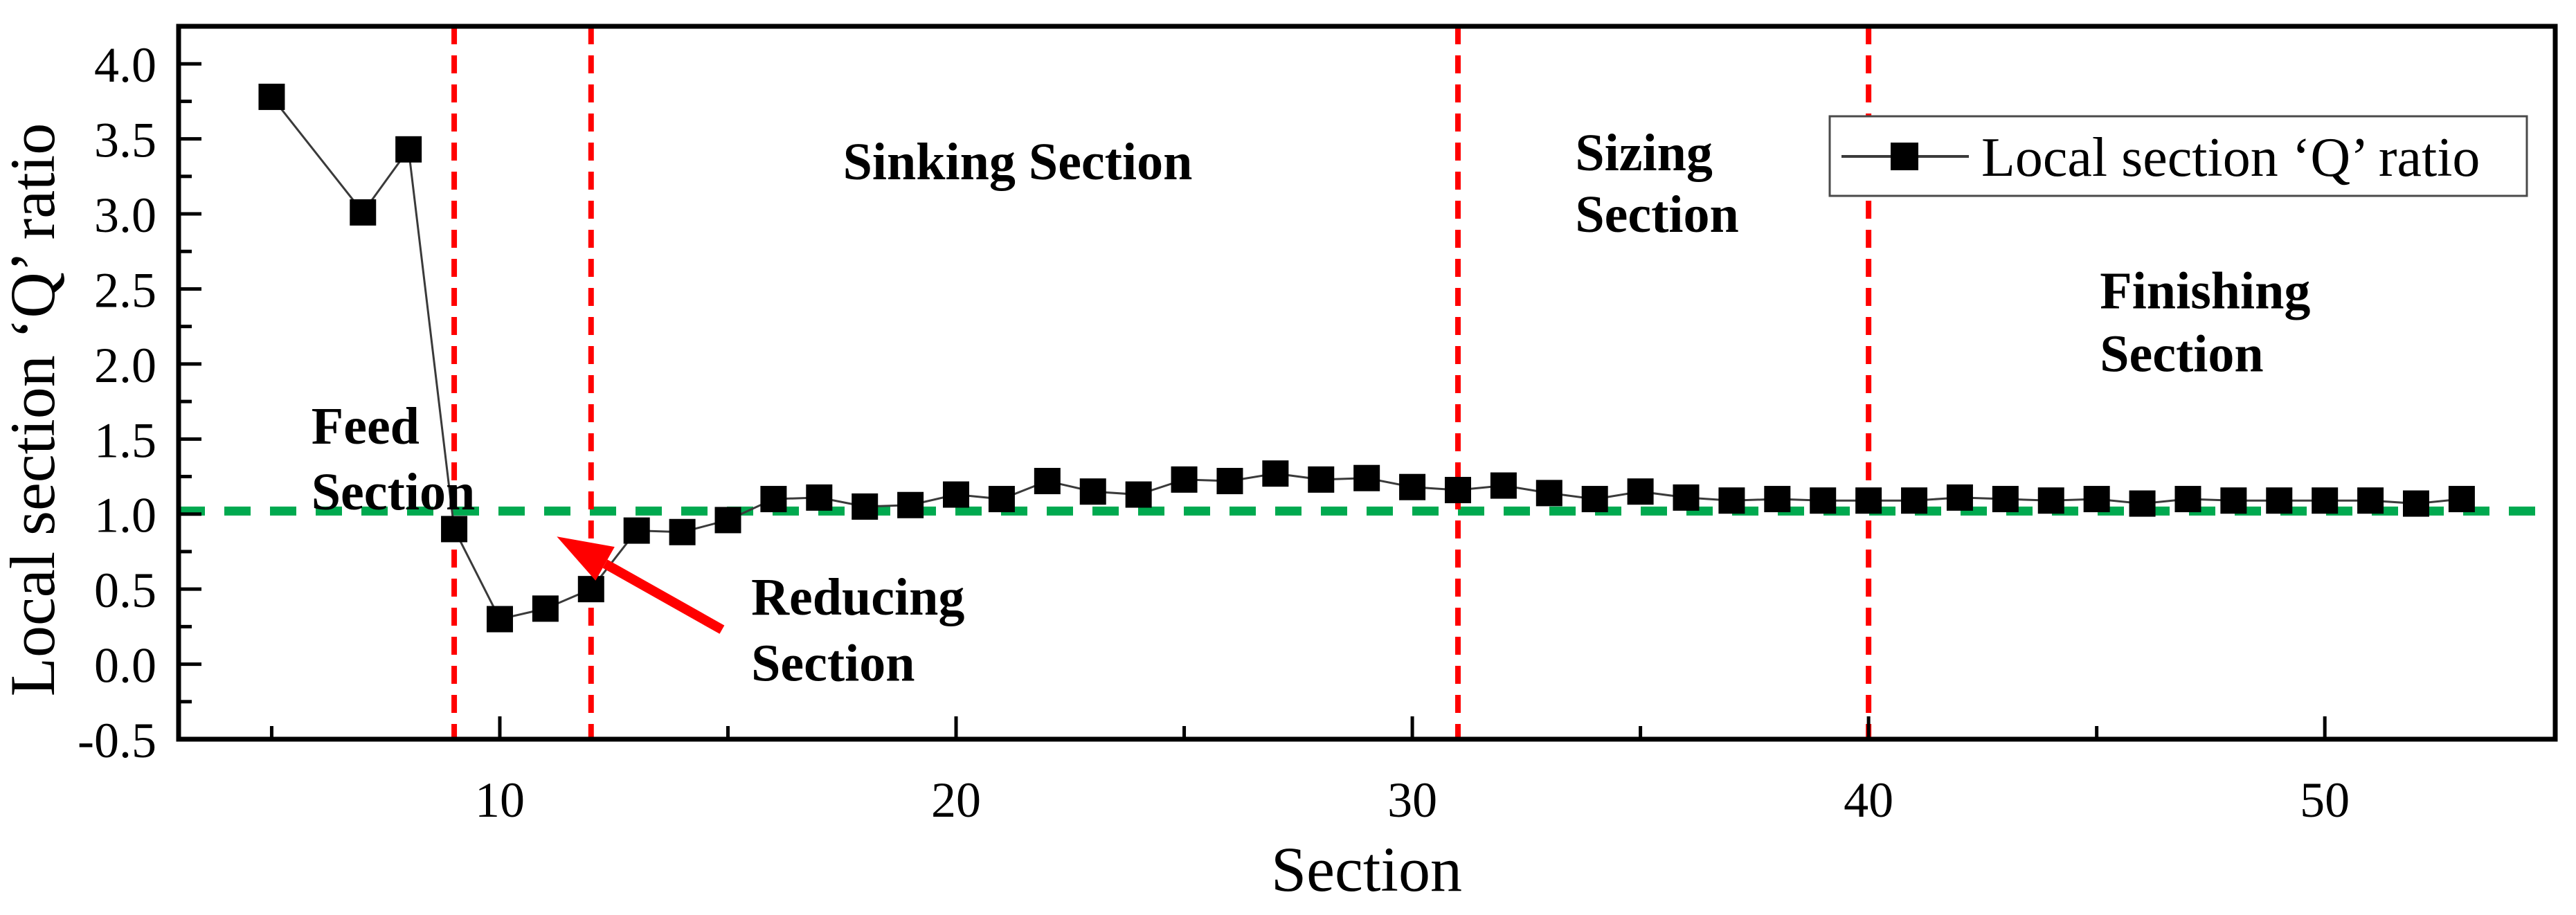 The image size is (2576, 915). I want to click on annotation-arrow-head-icon, so click(586, 558).